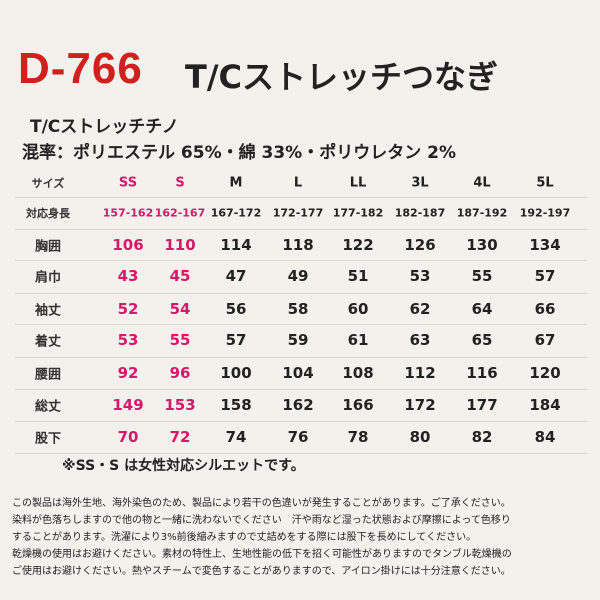 This screenshot has width=600, height=600. What do you see at coordinates (48, 247) in the screenshot?
I see `row-label: 胸囲` at bounding box center [48, 247].